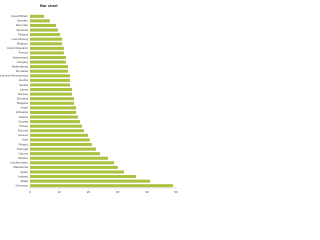  Describe the element at coordinates (24, 117) in the screenshot. I see `y-tick-label: Ireland` at that location.